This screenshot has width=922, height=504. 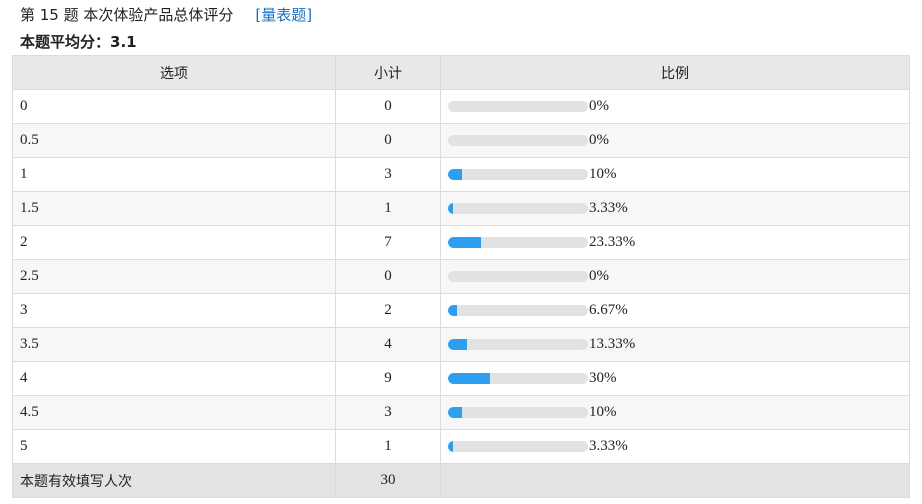 I want to click on data-row: 3.5 4 13.33%, so click(x=461, y=344).